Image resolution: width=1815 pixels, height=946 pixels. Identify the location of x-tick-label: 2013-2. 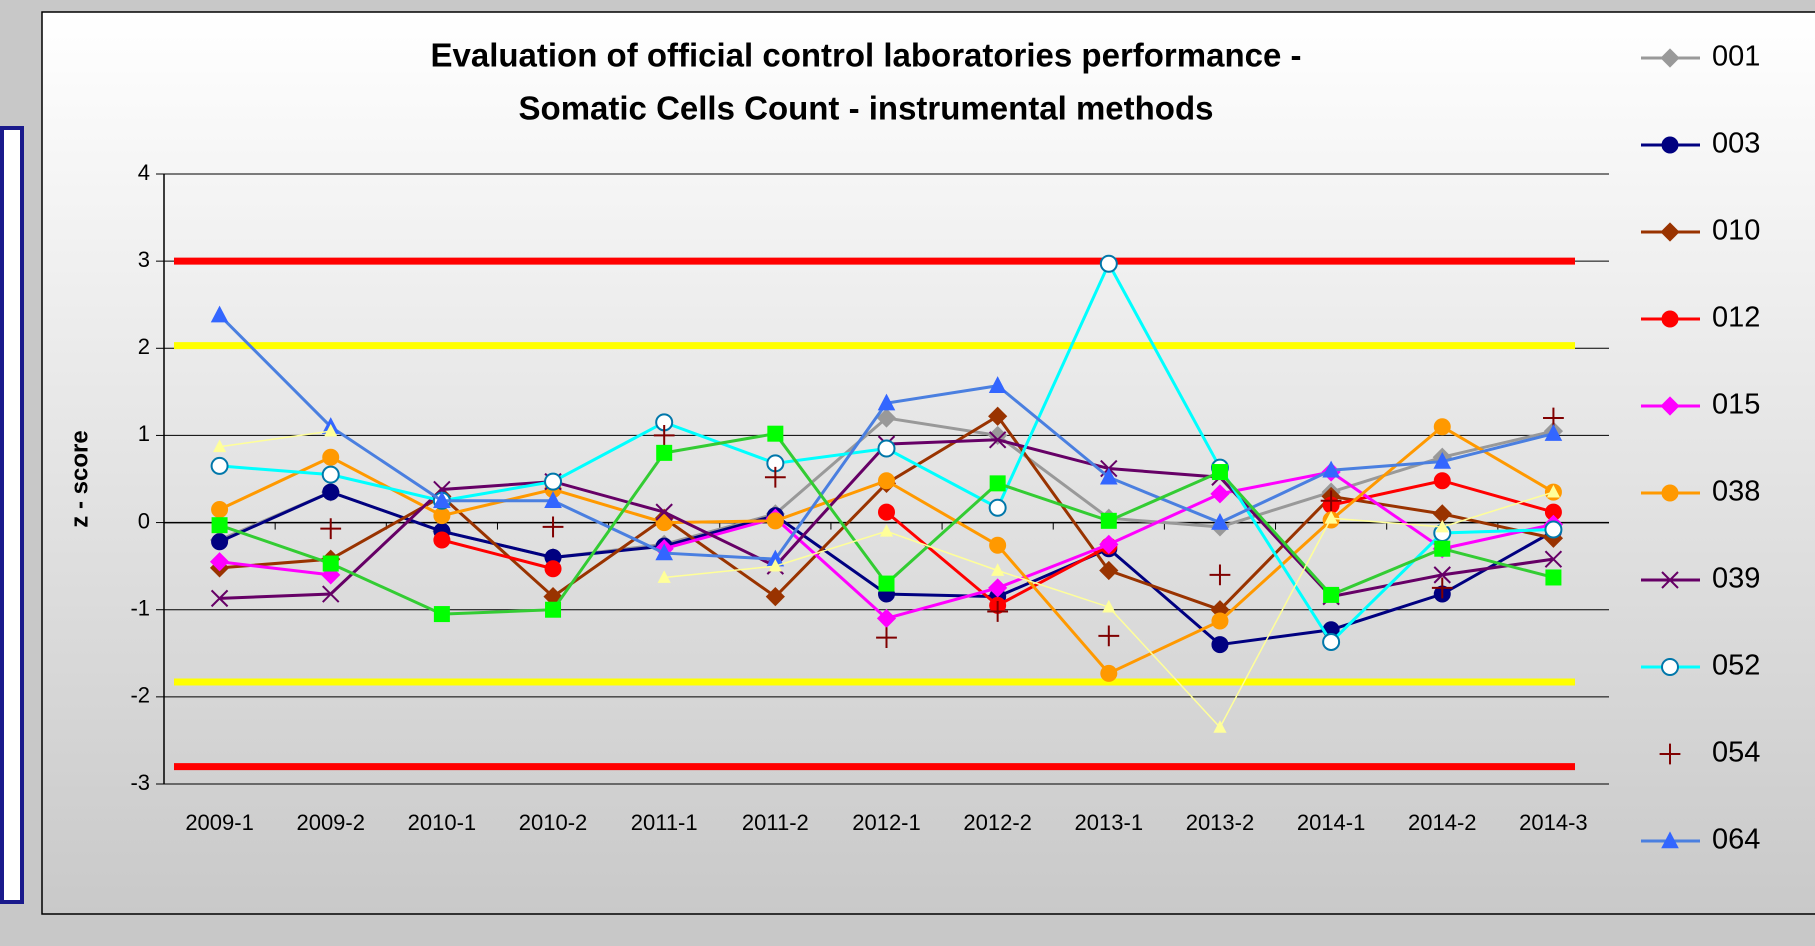
(1220, 822).